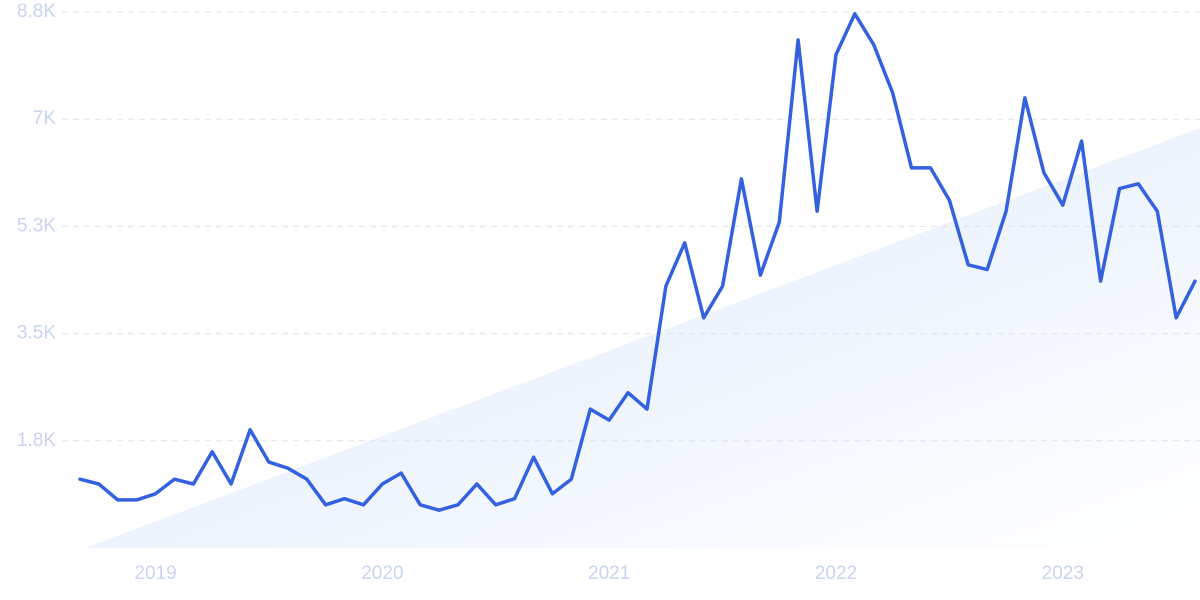 The image size is (1200, 600). I want to click on x-tick-label: 2019, so click(155, 573).